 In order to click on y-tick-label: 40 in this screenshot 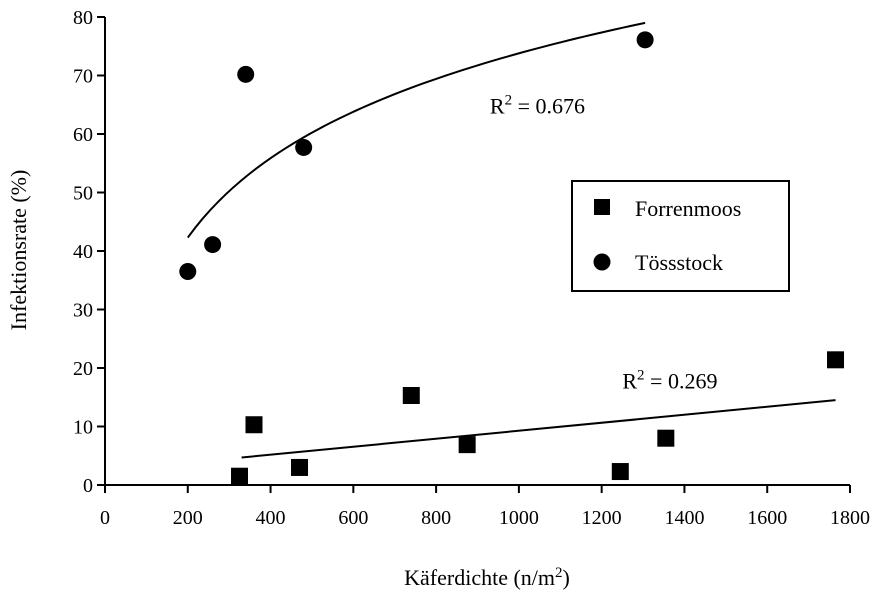, I will do `click(83, 252)`.